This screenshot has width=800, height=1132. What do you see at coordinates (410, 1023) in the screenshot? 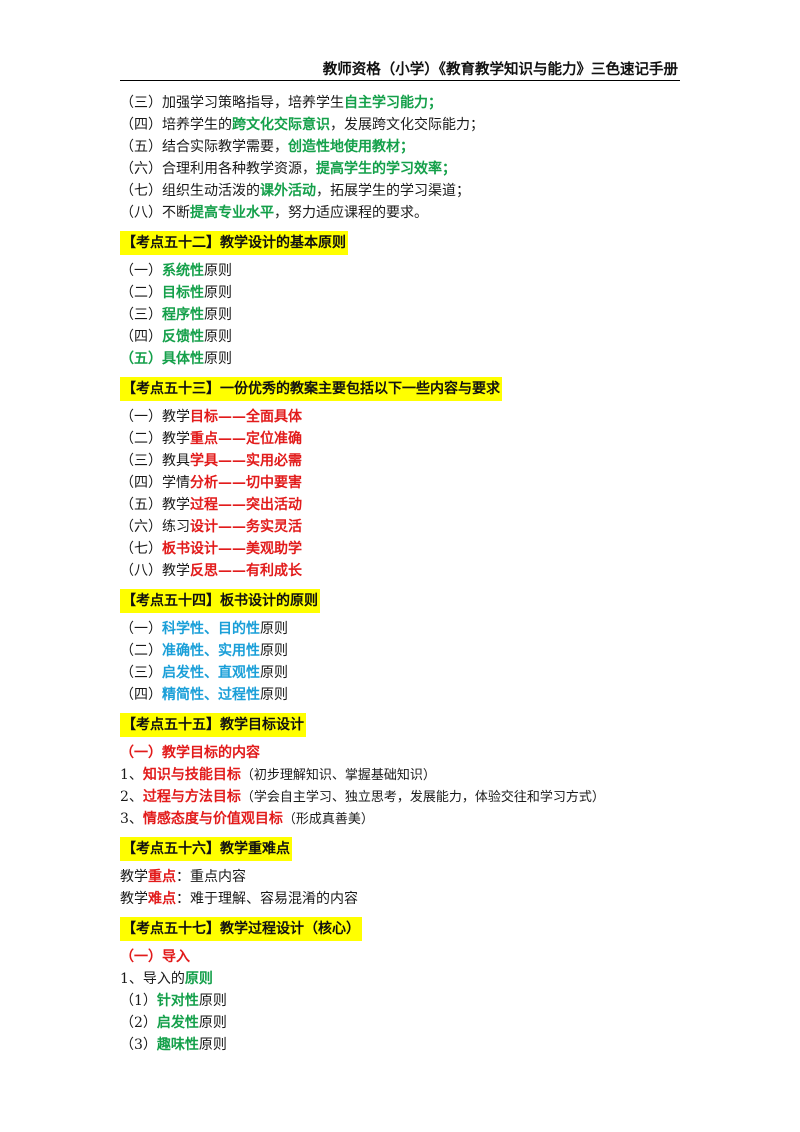
I see `intro-principle-list: （1）针对性原则 （2）启发性原则 （3）趣味性原则` at bounding box center [410, 1023].